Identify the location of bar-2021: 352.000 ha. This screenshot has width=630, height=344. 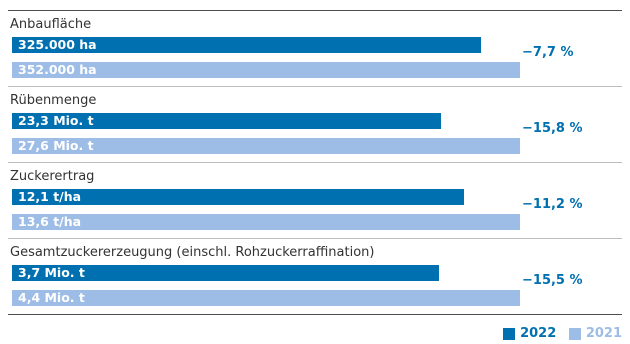
(266, 70).